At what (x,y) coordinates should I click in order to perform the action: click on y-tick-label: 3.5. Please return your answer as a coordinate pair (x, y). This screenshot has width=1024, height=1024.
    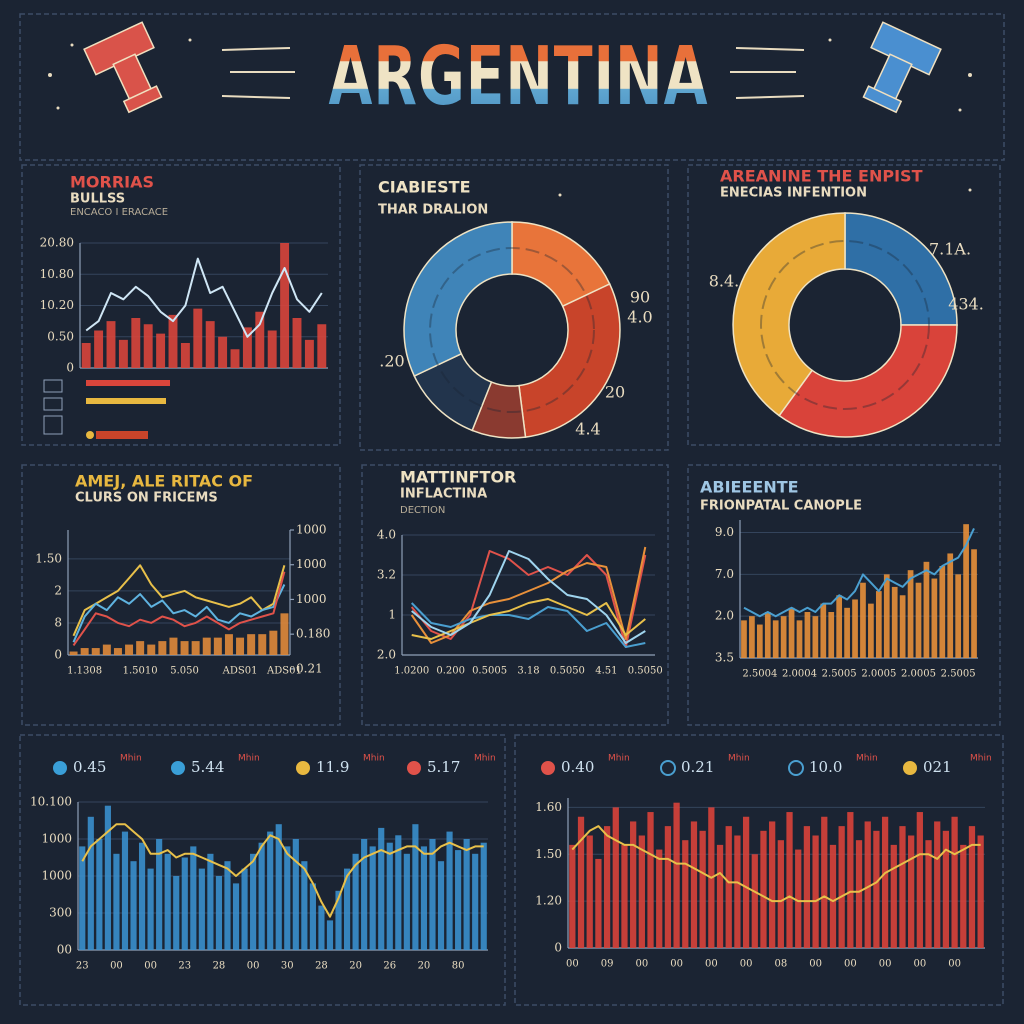
    Looking at the image, I should click on (724, 658).